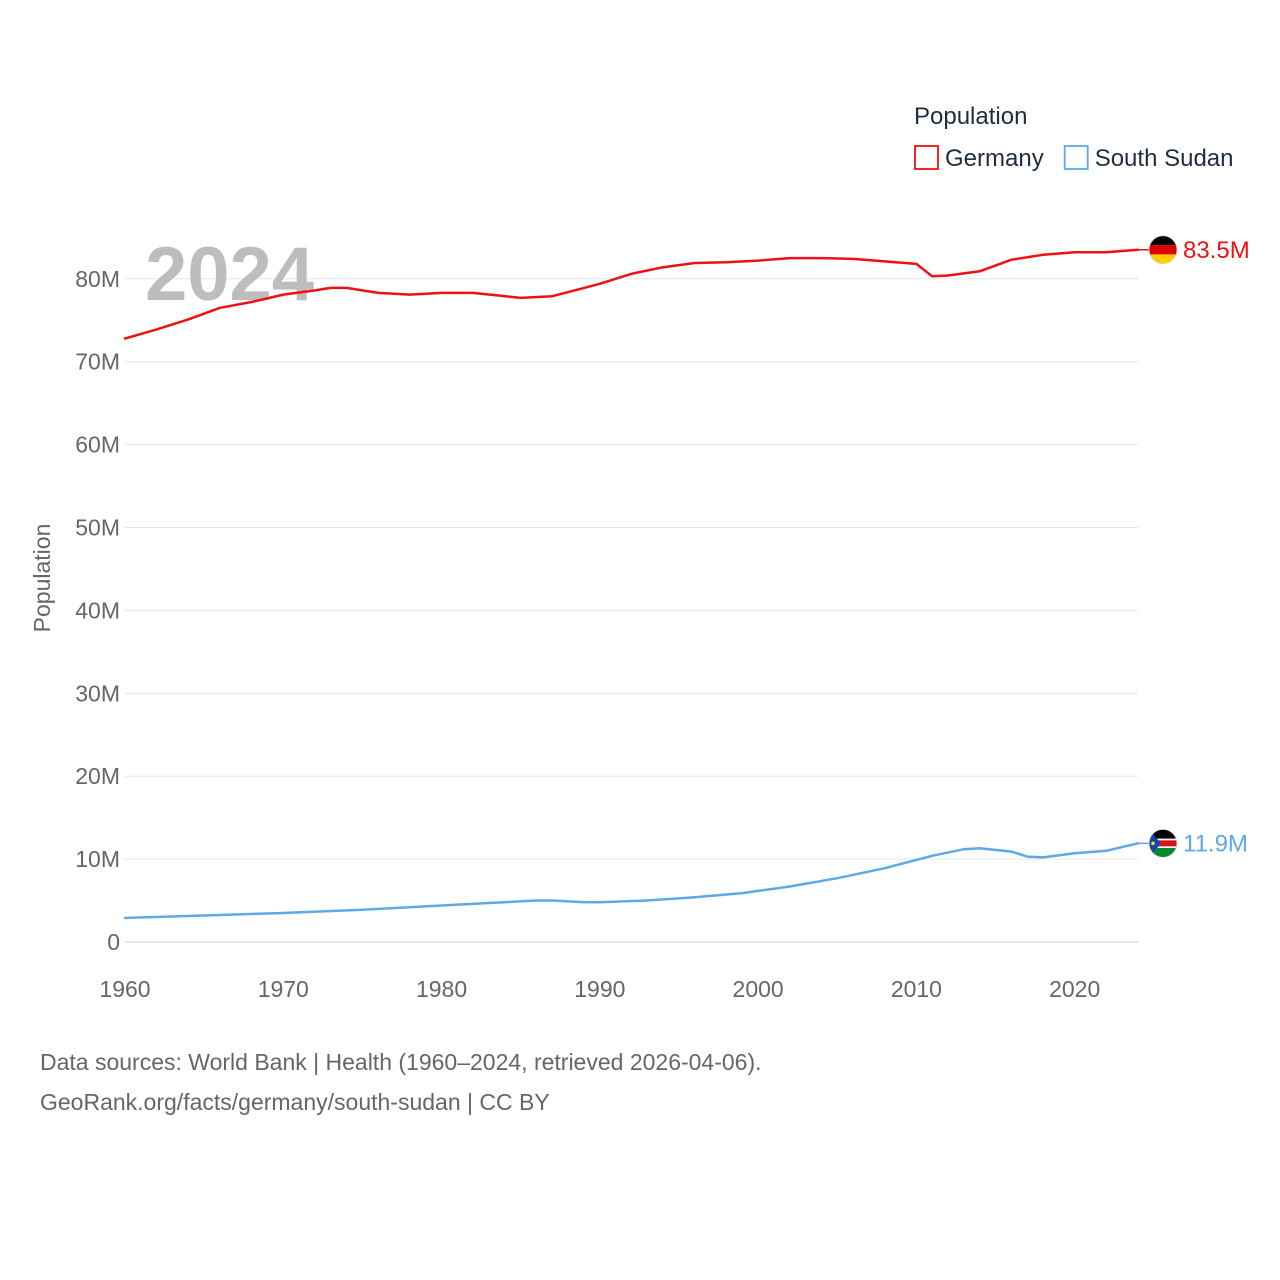  What do you see at coordinates (1074, 137) in the screenshot?
I see `legend: Population Germany South Sudan` at bounding box center [1074, 137].